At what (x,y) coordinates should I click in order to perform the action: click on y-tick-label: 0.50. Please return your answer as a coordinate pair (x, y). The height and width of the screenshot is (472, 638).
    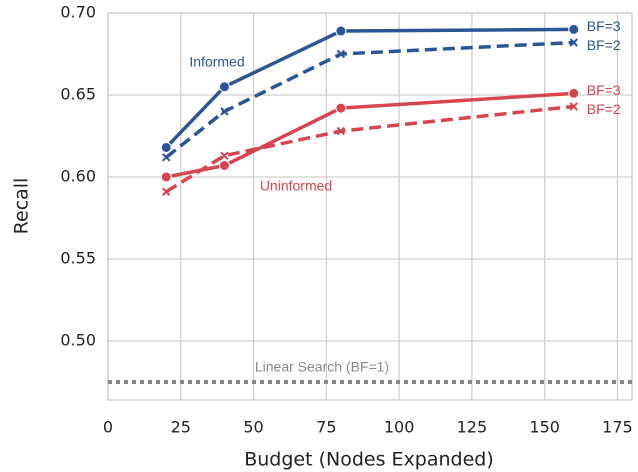
    Looking at the image, I should click on (78, 339).